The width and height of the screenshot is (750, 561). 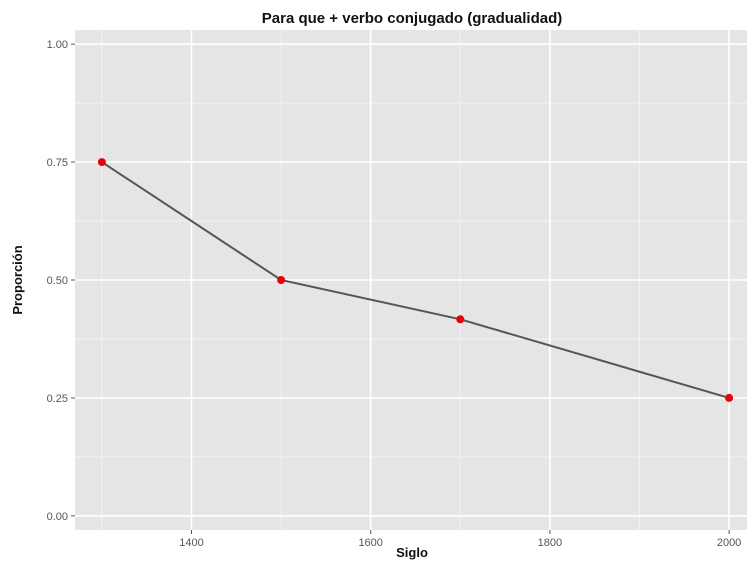 I want to click on y-tick-label: 0.00, so click(x=57, y=517).